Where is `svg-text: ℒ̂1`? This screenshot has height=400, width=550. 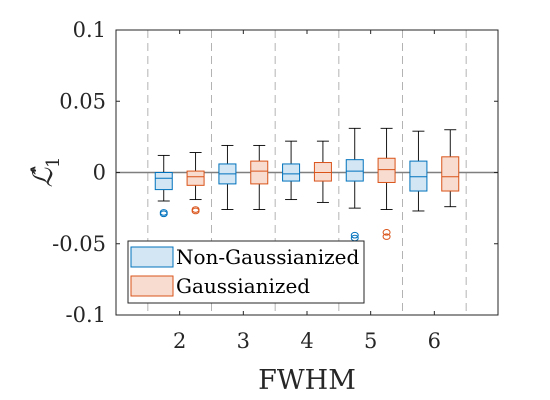 svg-text: ℒ̂1 is located at coordinates (46, 172).